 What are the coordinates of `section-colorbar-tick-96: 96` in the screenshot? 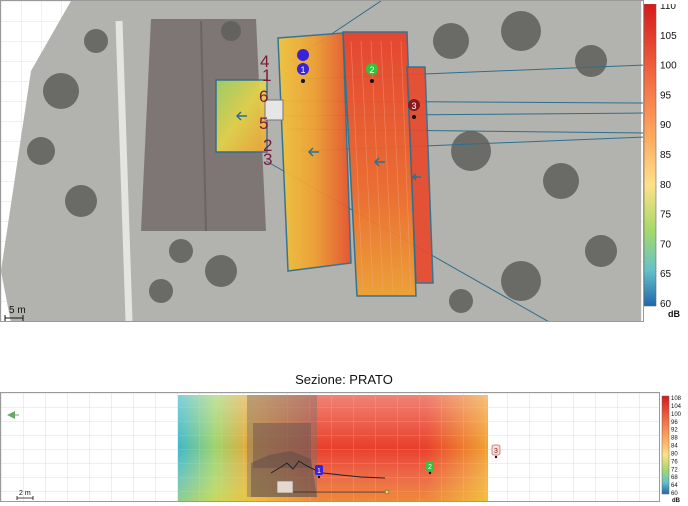 It's located at (674, 423).